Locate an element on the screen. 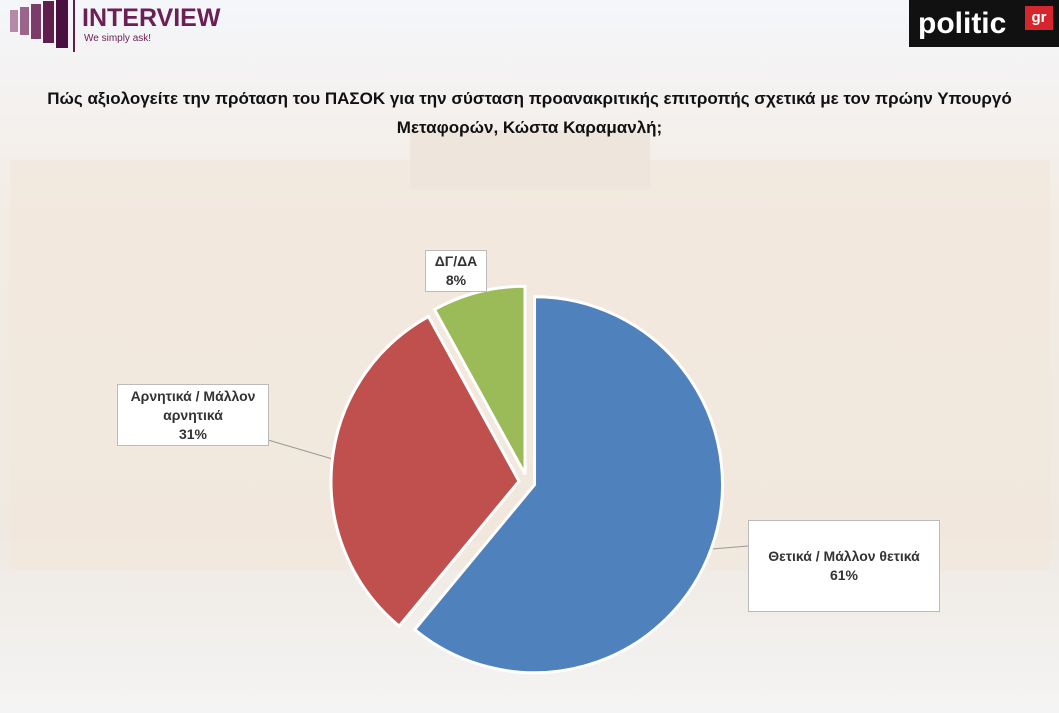  source-logo-suffix-box is located at coordinates (1039, 18).